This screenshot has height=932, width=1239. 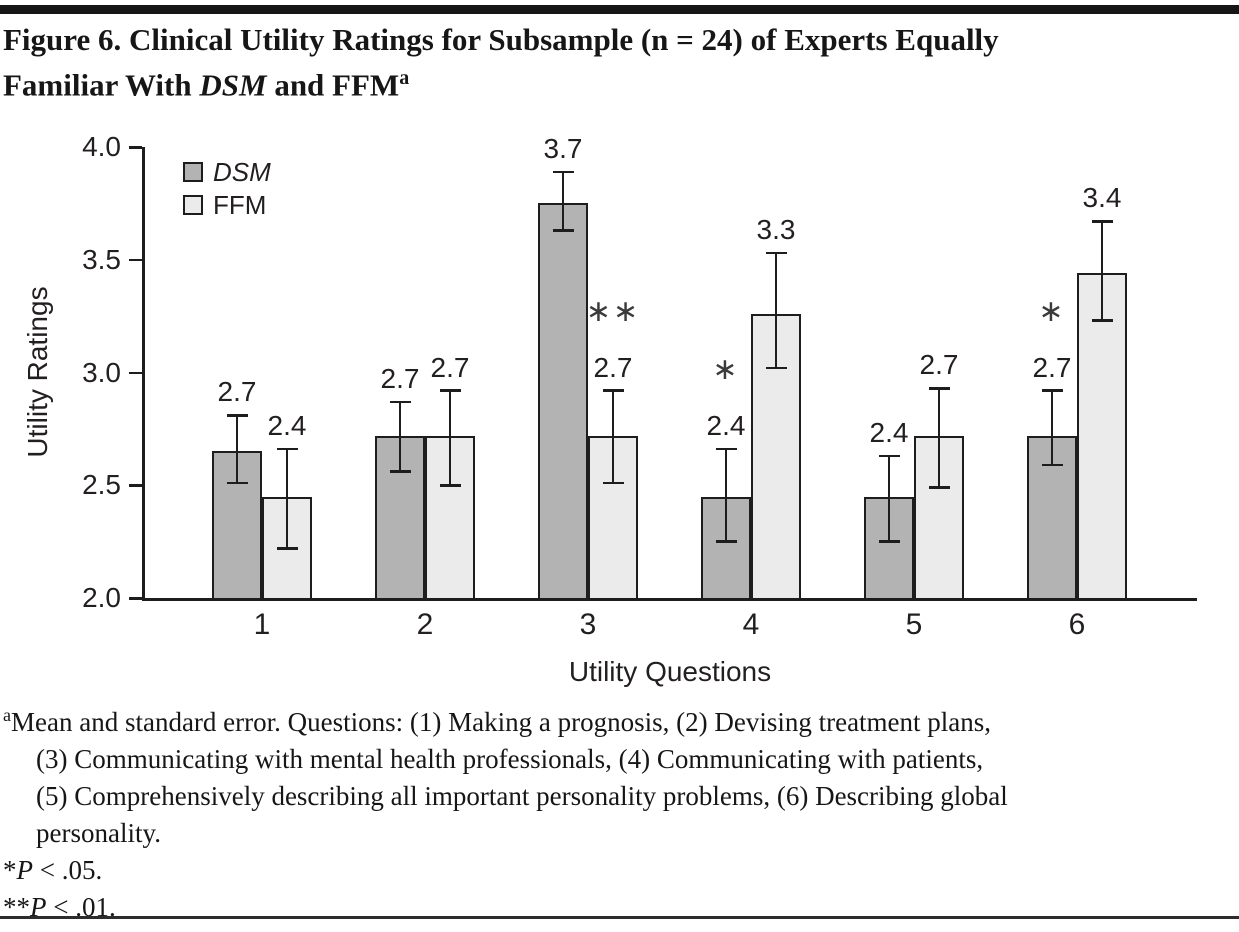 What do you see at coordinates (450, 485) in the screenshot?
I see `error-bar-cap-bottom-ffm-q2` at bounding box center [450, 485].